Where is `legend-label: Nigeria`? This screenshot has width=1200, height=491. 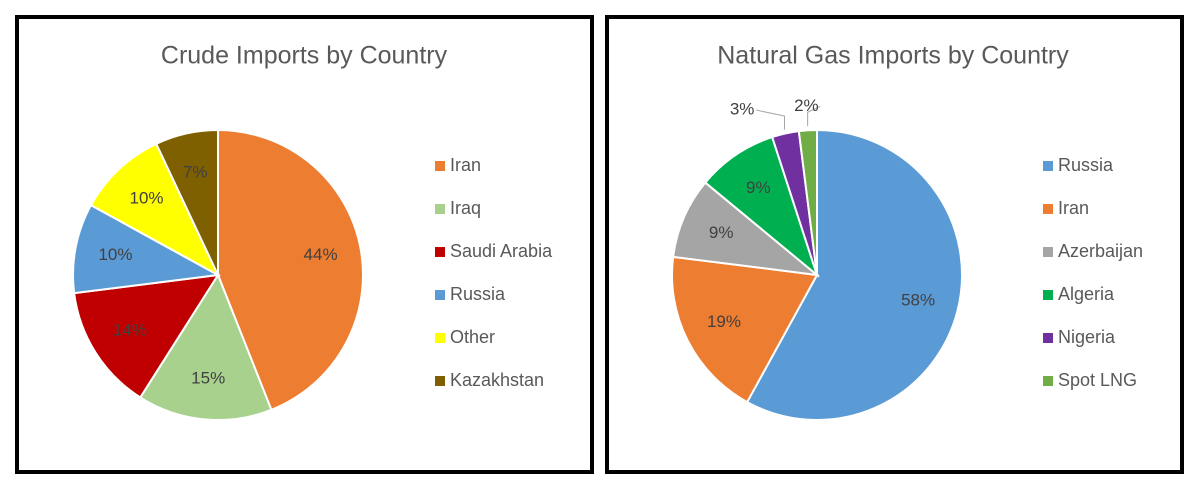
legend-label: Nigeria is located at coordinates (1087, 337).